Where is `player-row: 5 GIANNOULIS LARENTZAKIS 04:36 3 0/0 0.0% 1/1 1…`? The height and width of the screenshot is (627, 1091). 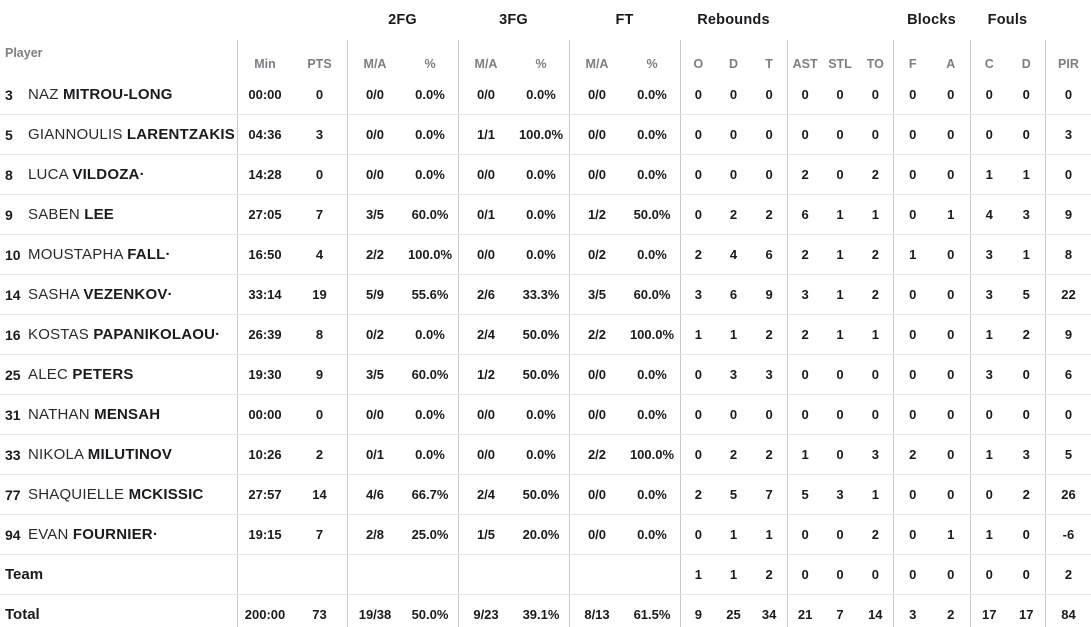
player-row: 5 GIANNOULIS LARENTZAKIS 04:36 3 0/0 0.0% 1/1 1… is located at coordinates (545, 135).